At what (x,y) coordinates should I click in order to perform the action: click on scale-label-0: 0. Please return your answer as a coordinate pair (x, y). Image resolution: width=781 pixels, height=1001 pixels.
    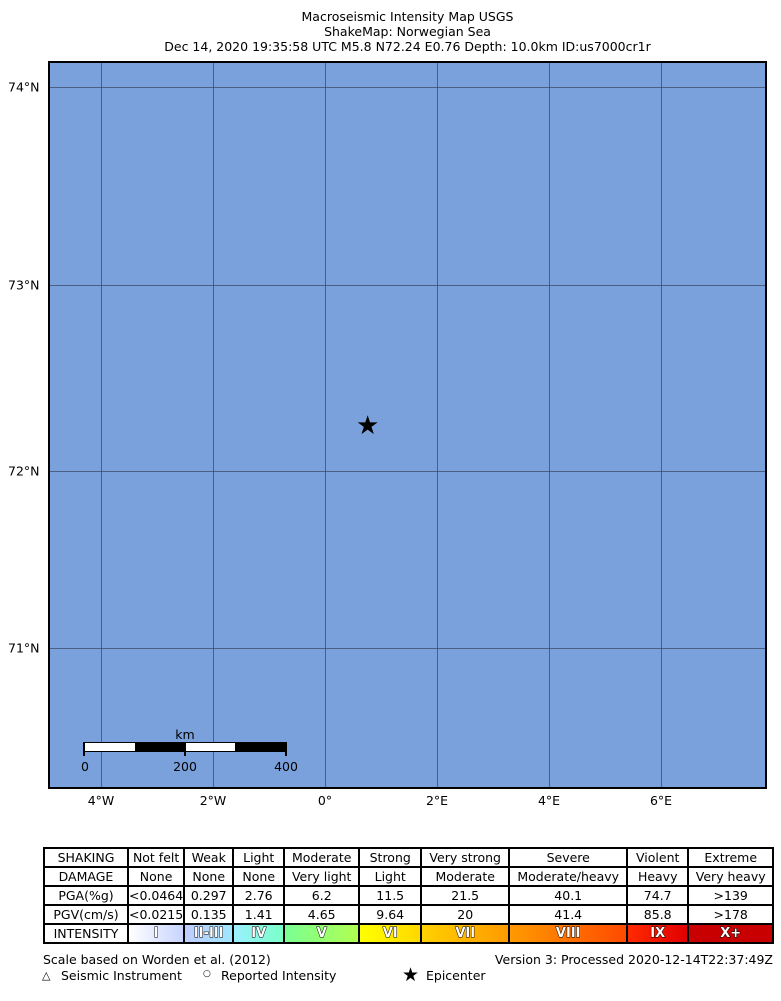
    Looking at the image, I should click on (85, 766).